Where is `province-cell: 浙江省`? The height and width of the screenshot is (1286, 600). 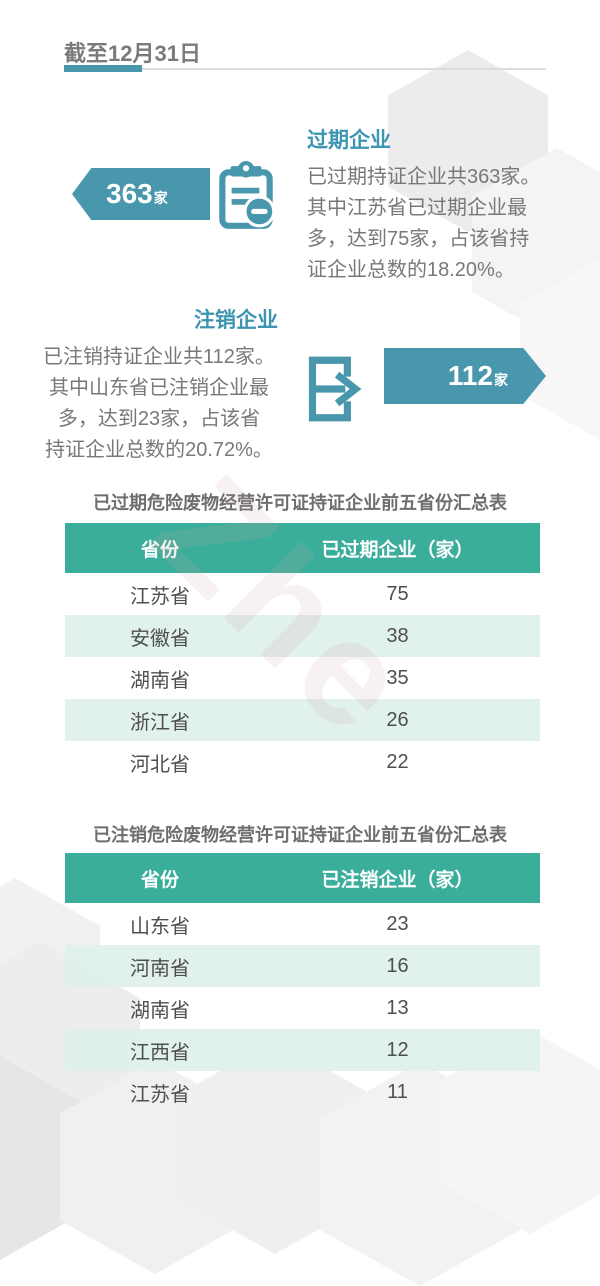 province-cell: 浙江省 is located at coordinates (160, 722).